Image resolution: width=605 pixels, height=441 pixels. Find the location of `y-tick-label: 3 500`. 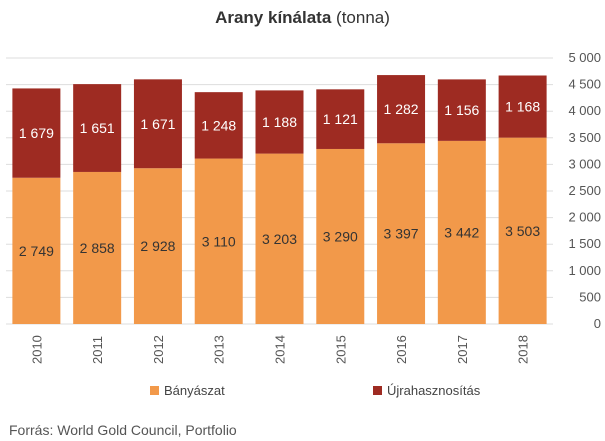

y-tick-label: 3 500 is located at coordinates (584, 137).